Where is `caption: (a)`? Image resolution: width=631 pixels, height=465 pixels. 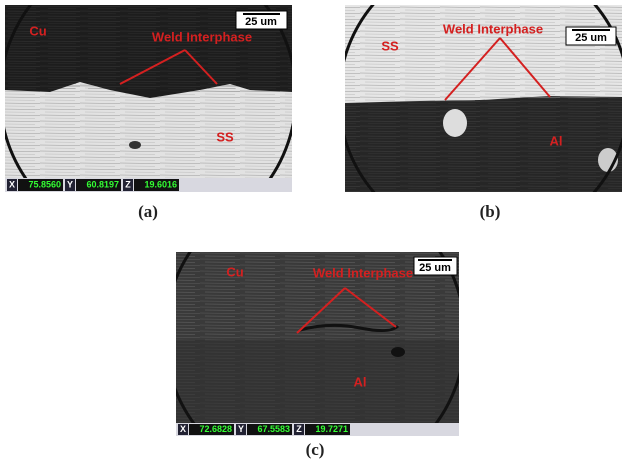 caption: (a) is located at coordinates (148, 211).